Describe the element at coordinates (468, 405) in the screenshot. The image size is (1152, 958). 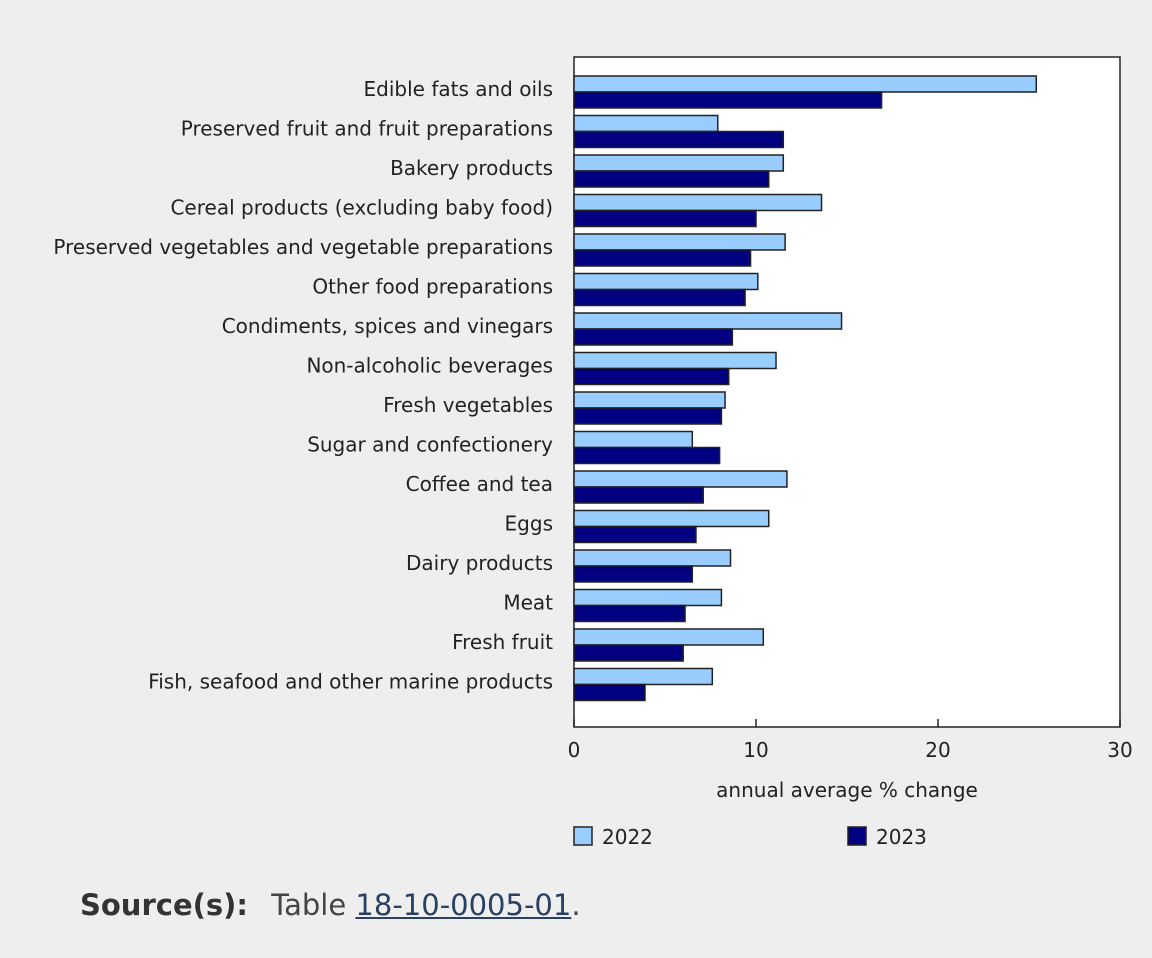
I see `category-label: Fresh vegetables` at that location.